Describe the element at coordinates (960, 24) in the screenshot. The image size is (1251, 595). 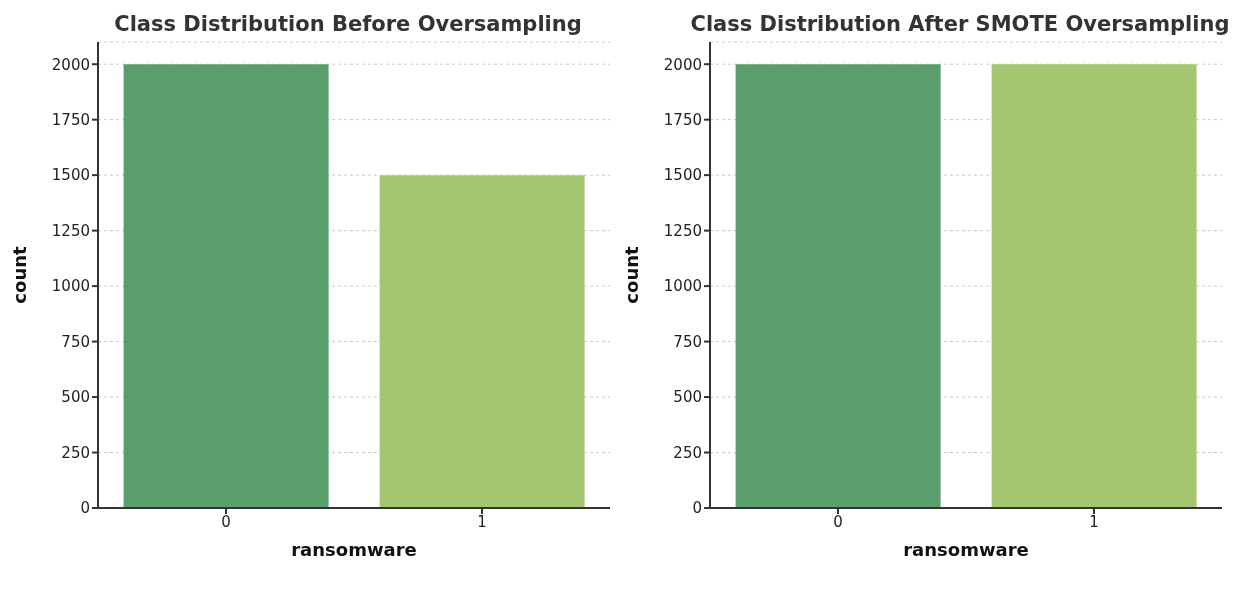
I see `chart-title: Class Distribution After SMOTE Oversampling` at that location.